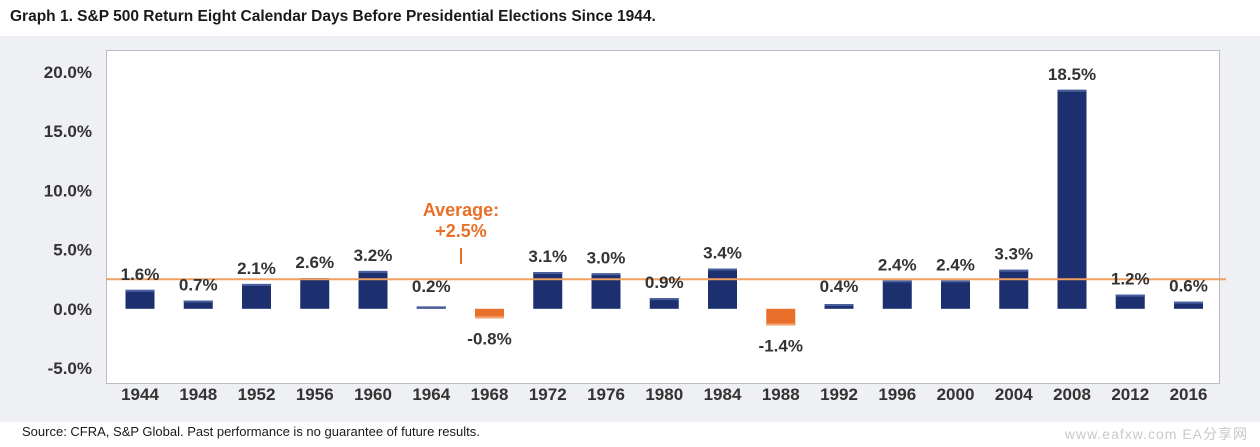 This screenshot has width=1260, height=447. Describe the element at coordinates (722, 253) in the screenshot. I see `data-label: 3.4%` at that location.